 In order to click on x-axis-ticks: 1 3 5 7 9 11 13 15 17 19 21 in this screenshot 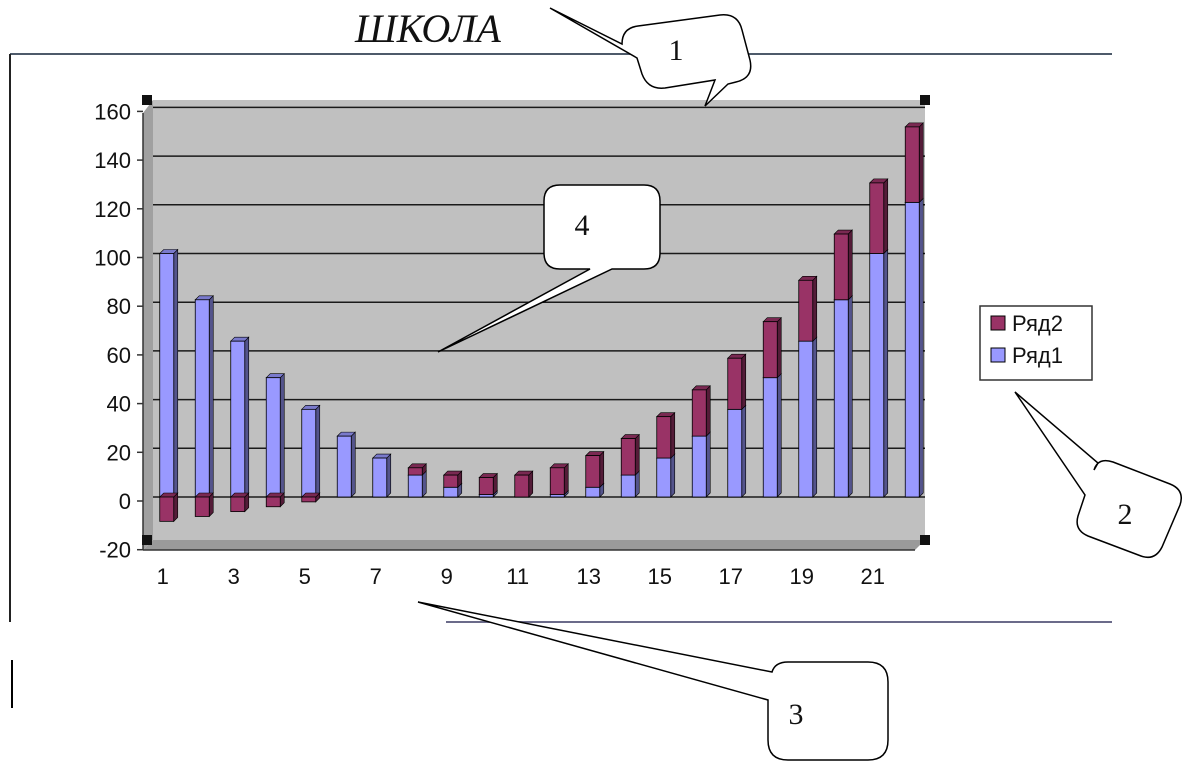, I will do `click(521, 576)`.